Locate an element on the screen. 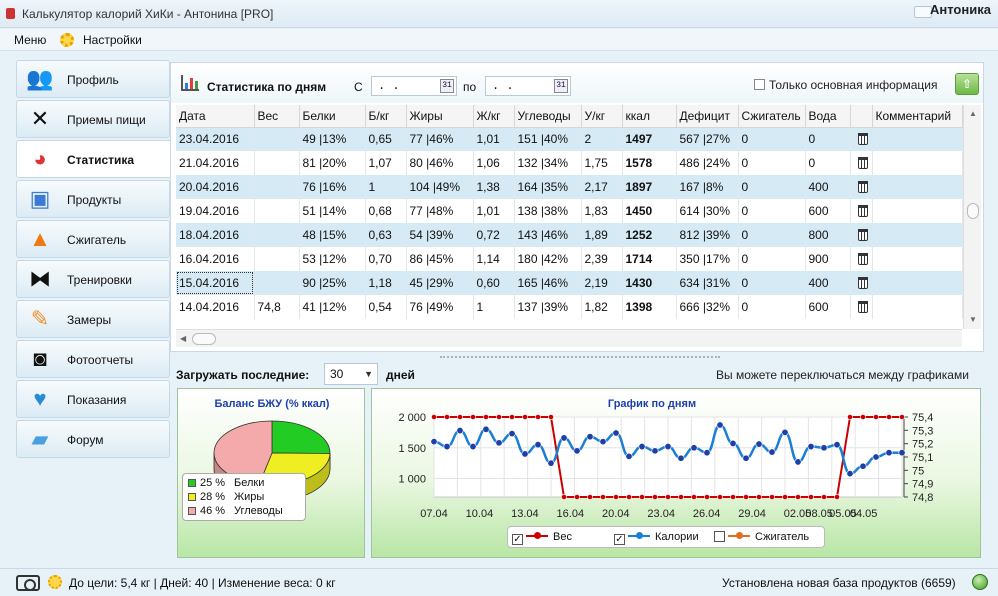 The image size is (998, 596). table-cell: 0,63 is located at coordinates (386, 235).